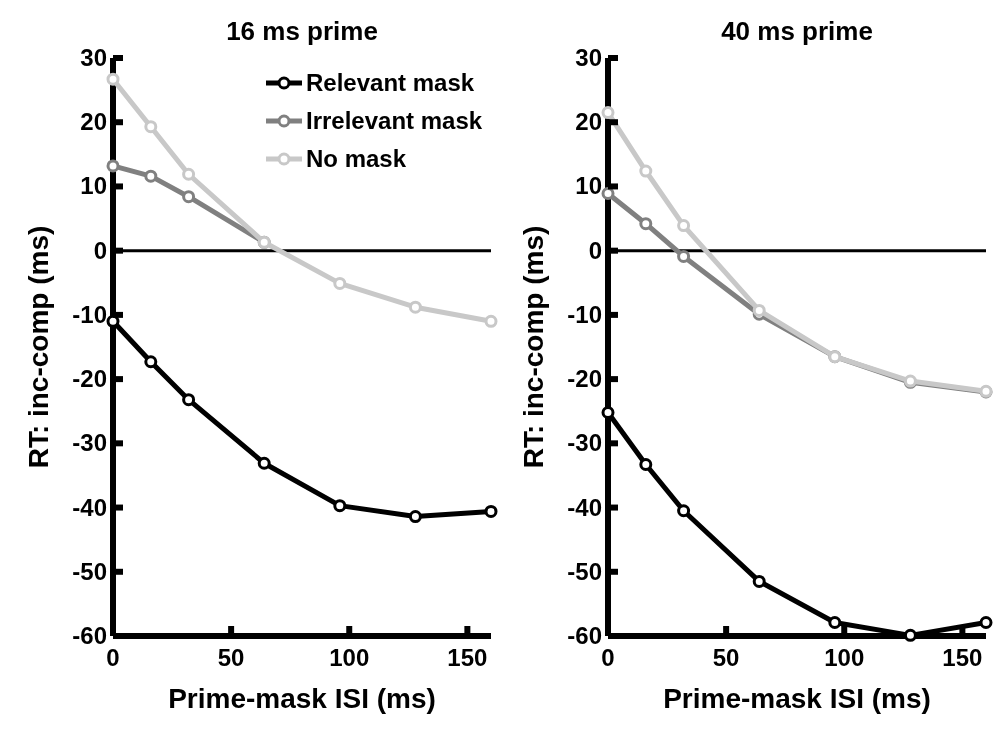 The width and height of the screenshot is (1005, 734). I want to click on chart-title: 16 ms prime, so click(302, 31).